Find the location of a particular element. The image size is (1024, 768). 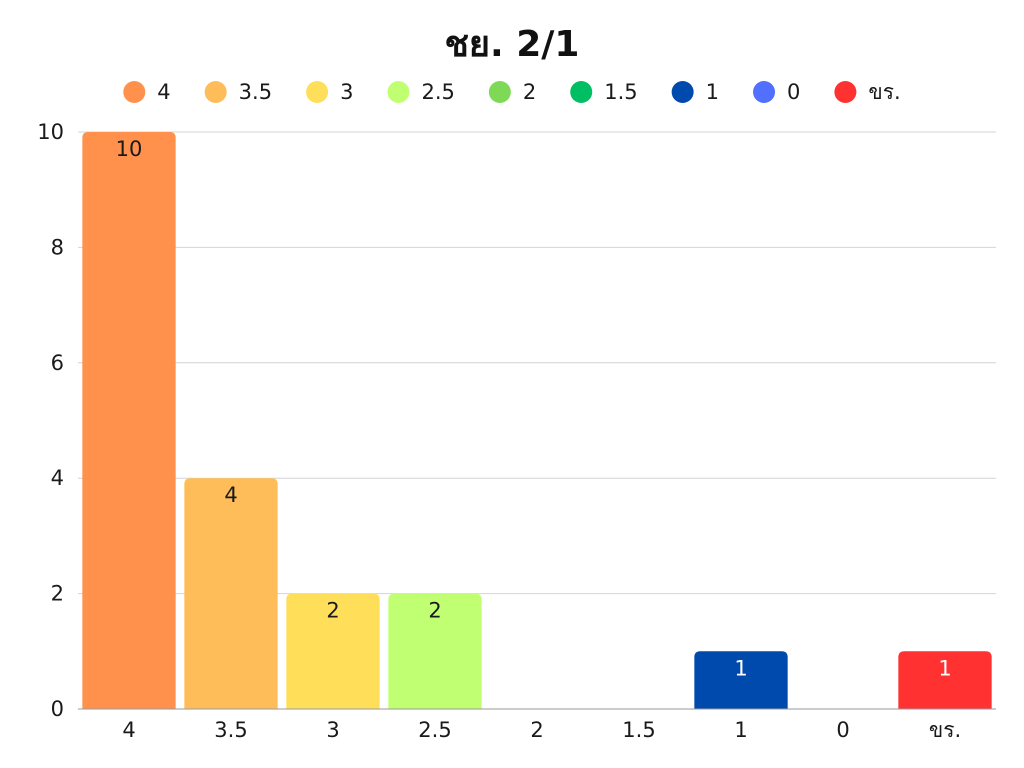

legend-item: 0 is located at coordinates (776, 92).